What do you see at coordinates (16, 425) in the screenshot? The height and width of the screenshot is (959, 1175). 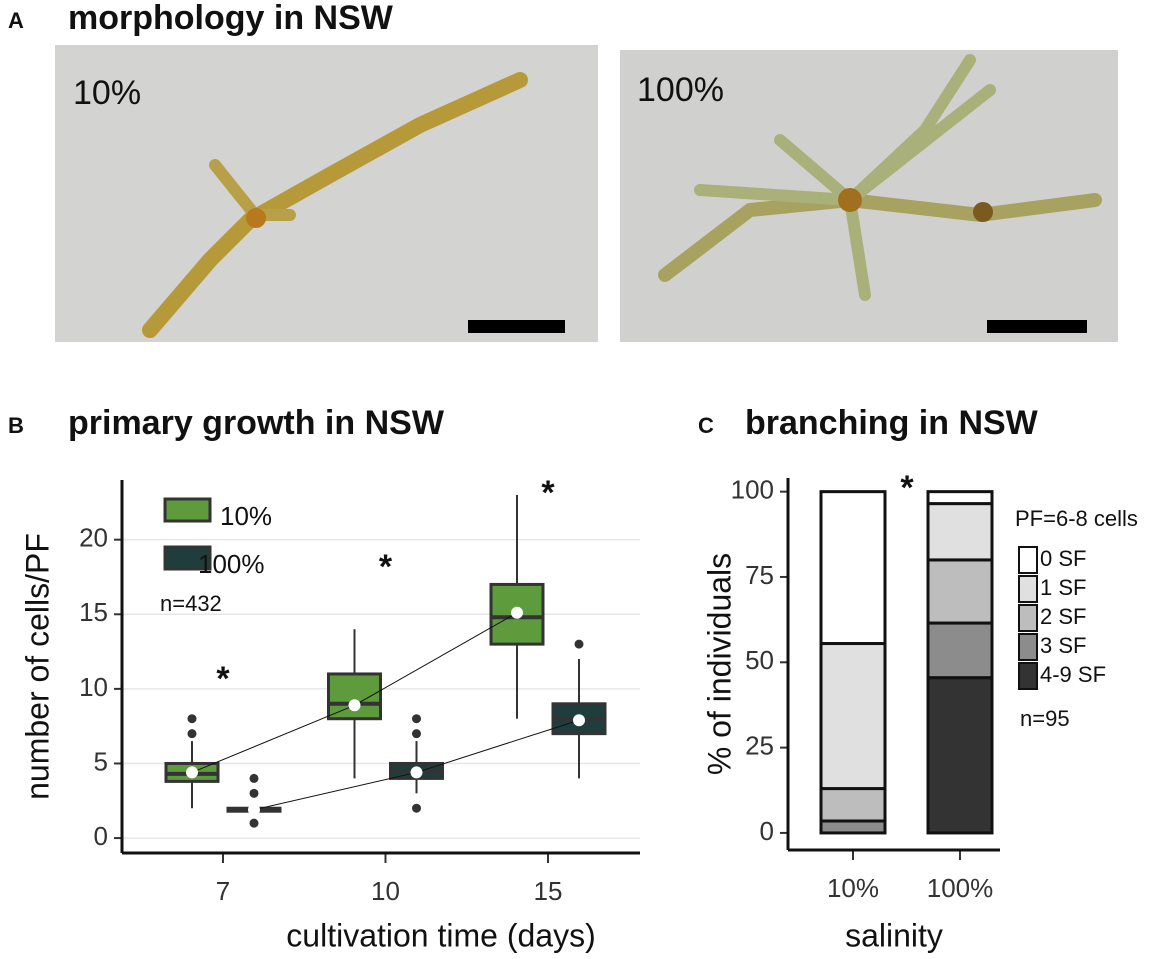 I see `panel-label: B` at bounding box center [16, 425].